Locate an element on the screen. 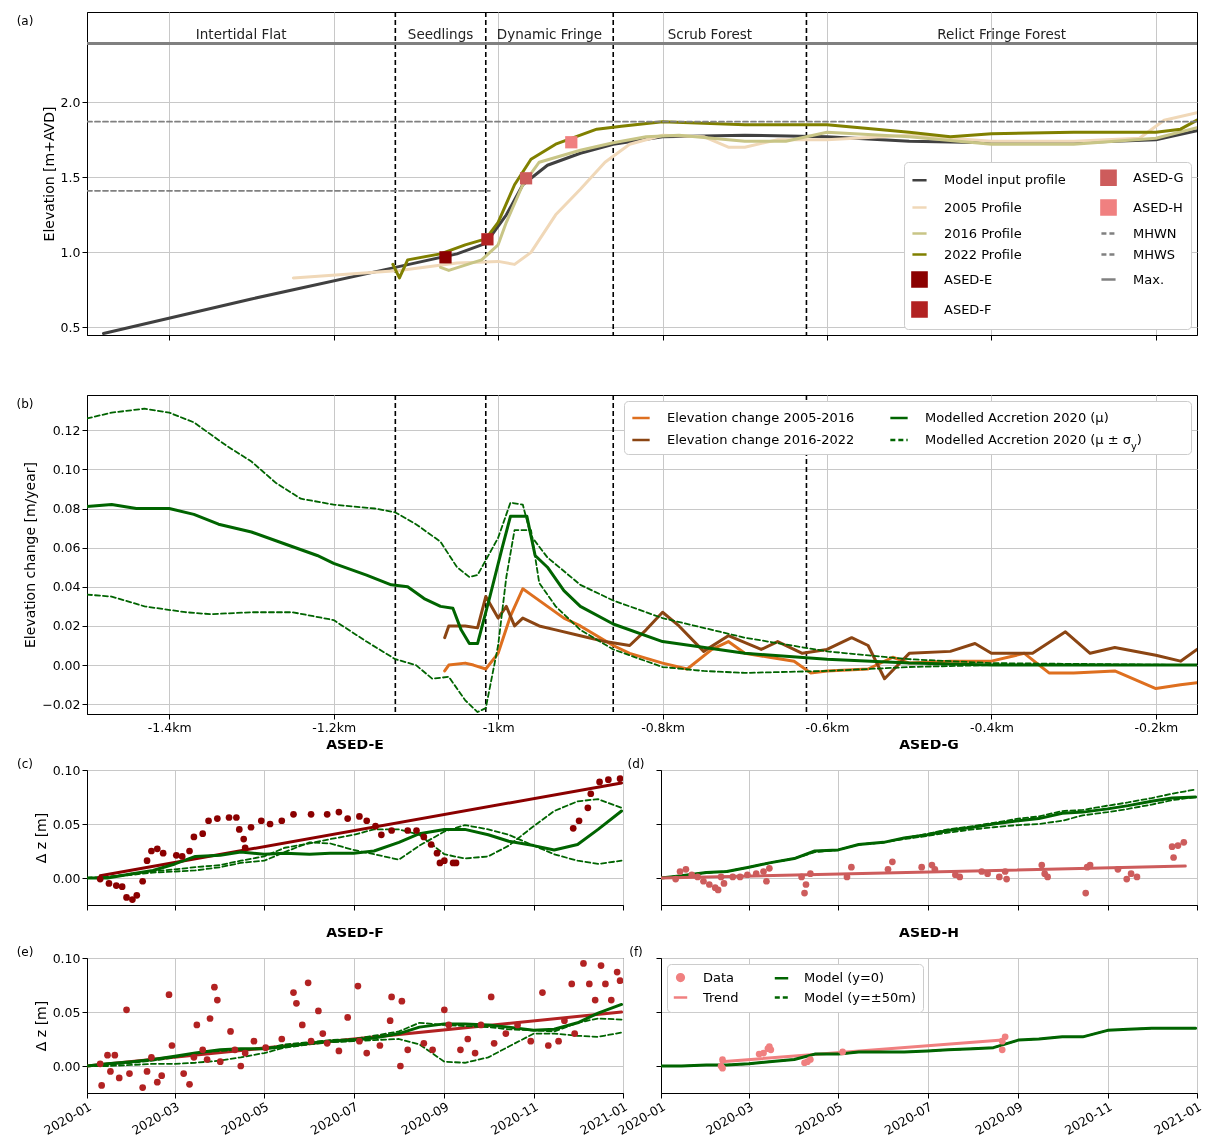 This screenshot has width=1230, height=1146. legend-label: MHWS is located at coordinates (1154, 254).